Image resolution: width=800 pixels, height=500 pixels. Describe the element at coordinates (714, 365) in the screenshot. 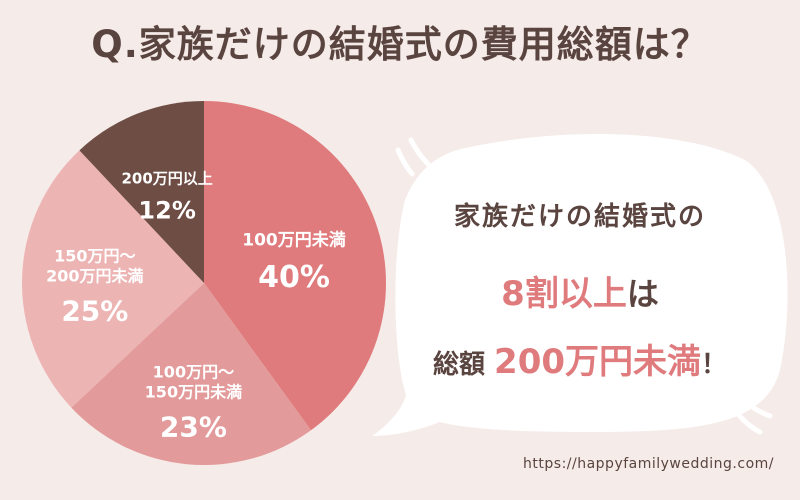

I see `callout-text: ！` at that location.